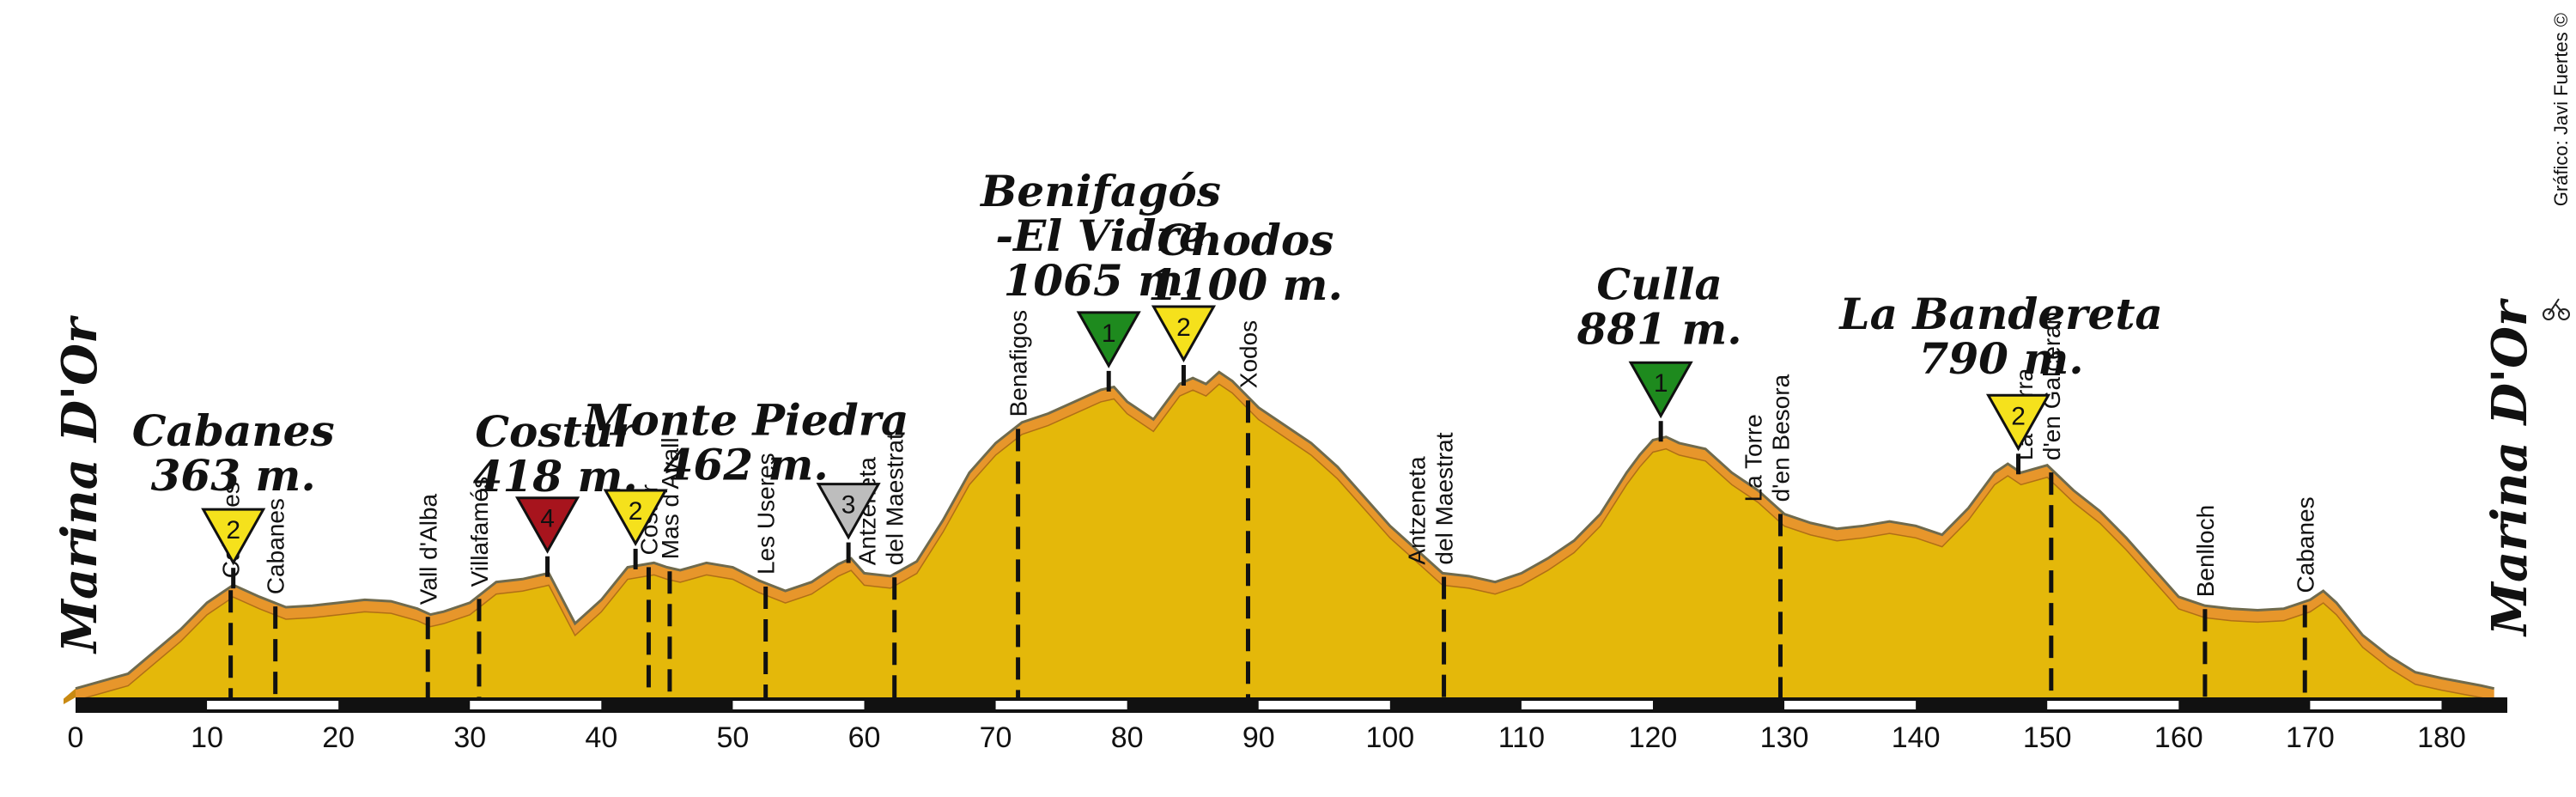  Describe the element at coordinates (207, 737) in the screenshot. I see `axis-tick-label: 10` at that location.